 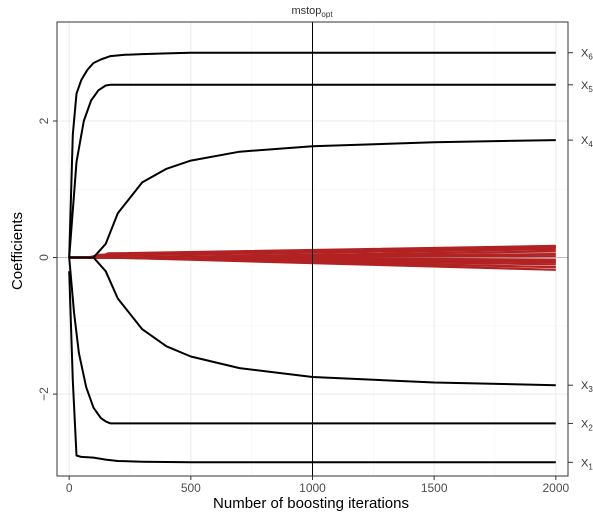 What do you see at coordinates (306, 11) in the screenshot?
I see `mstop-label-main: mstop` at bounding box center [306, 11].